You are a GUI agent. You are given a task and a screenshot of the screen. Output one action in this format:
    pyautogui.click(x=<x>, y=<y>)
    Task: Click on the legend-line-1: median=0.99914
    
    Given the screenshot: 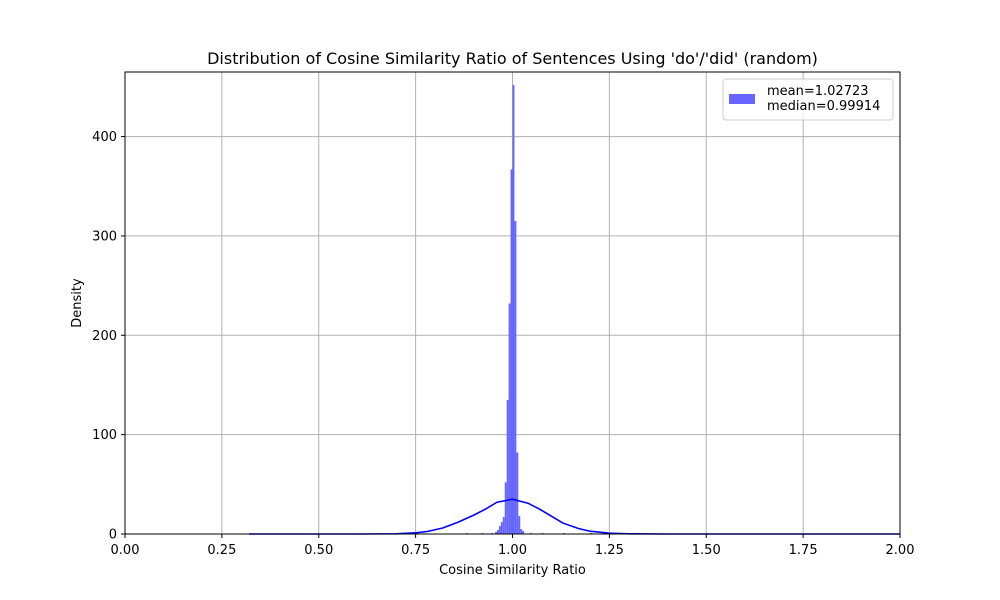 What is the action you would take?
    pyautogui.click(x=823, y=106)
    